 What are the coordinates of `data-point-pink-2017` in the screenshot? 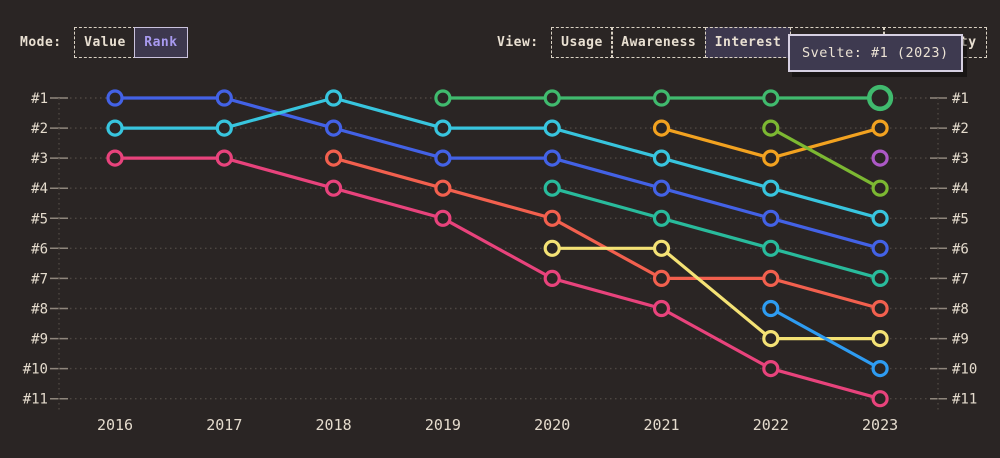 It's located at (224, 158).